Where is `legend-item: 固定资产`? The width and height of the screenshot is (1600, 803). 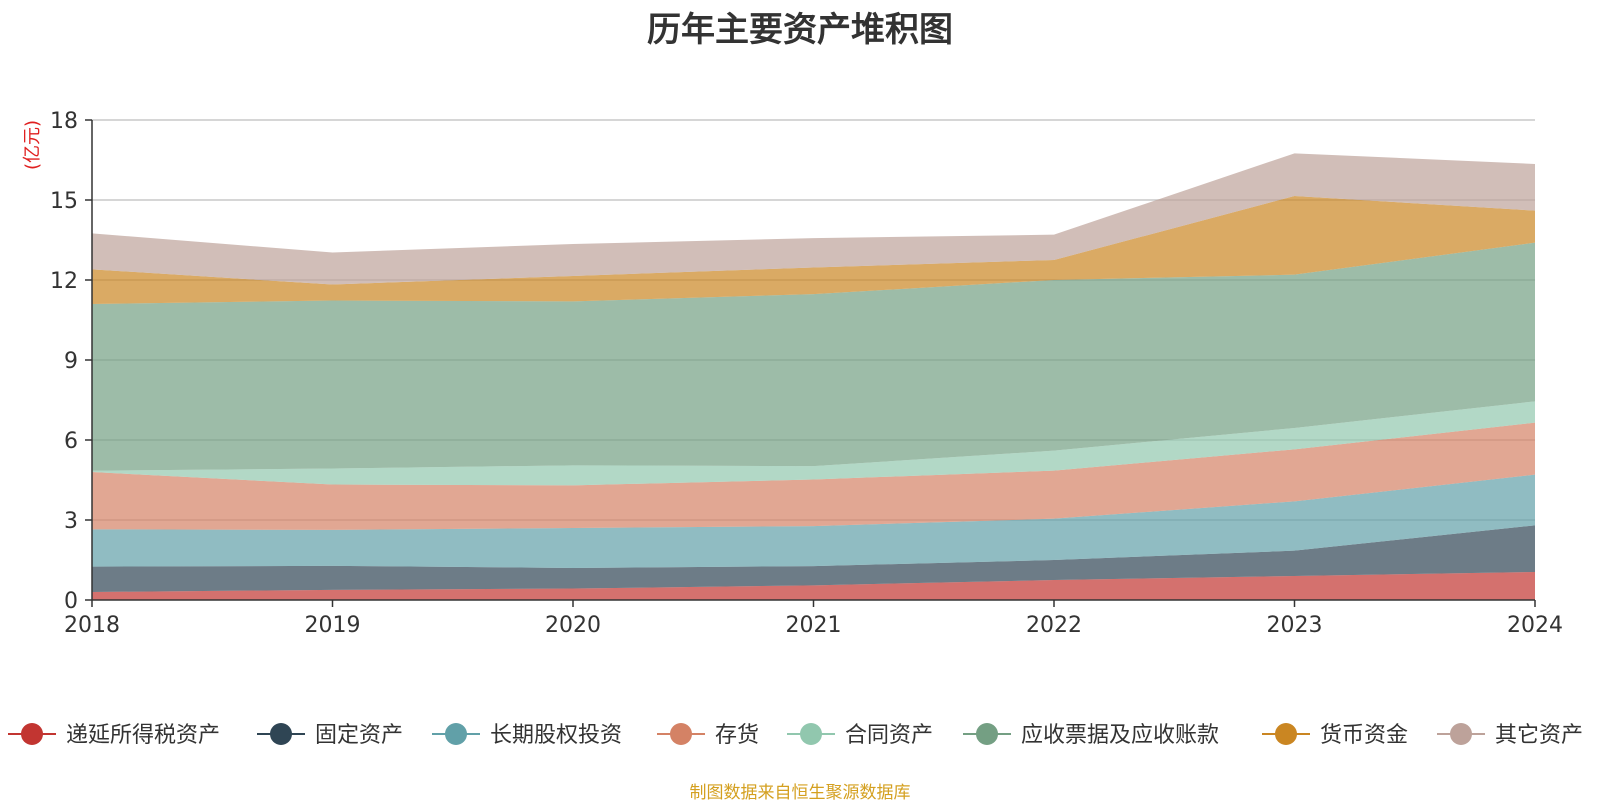 legend-item: 固定资产 is located at coordinates (330, 735).